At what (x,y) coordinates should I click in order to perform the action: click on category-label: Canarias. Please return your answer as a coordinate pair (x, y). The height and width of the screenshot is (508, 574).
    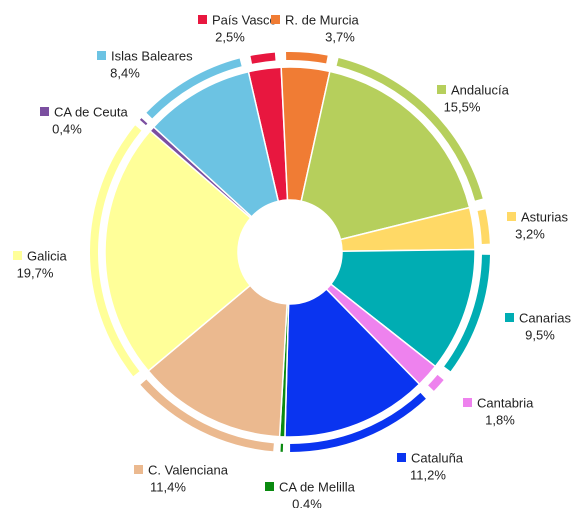
    Looking at the image, I should click on (545, 317).